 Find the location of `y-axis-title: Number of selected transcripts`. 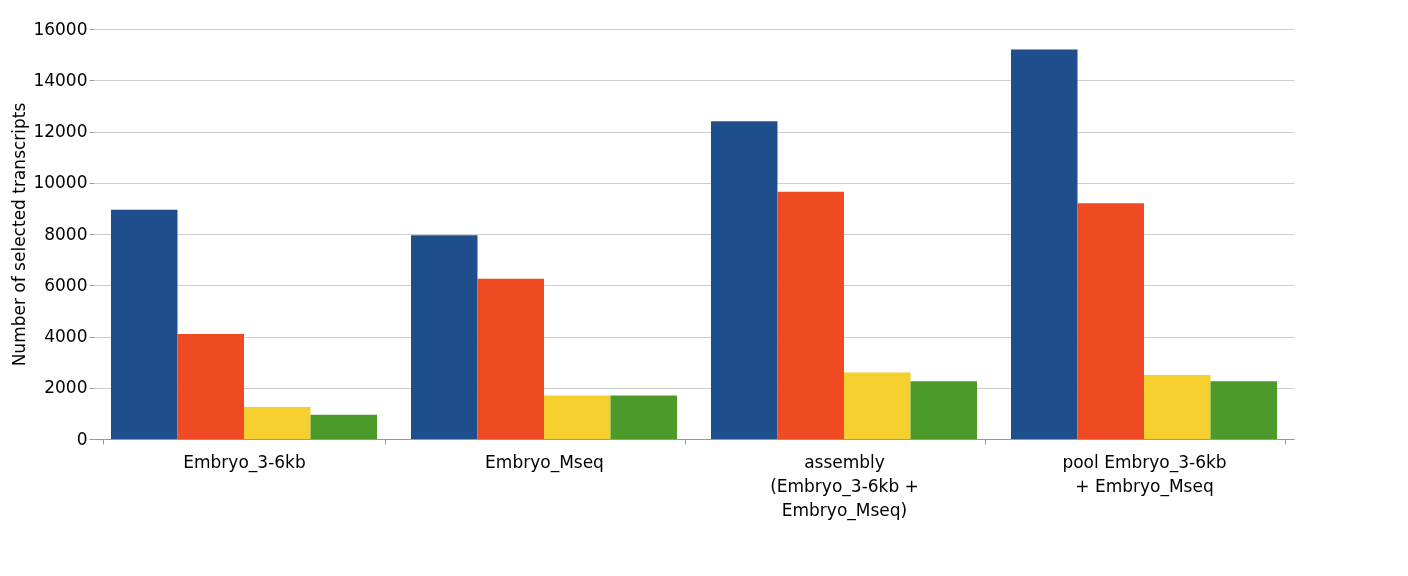

y-axis-title: Number of selected transcripts is located at coordinates (19, 234).